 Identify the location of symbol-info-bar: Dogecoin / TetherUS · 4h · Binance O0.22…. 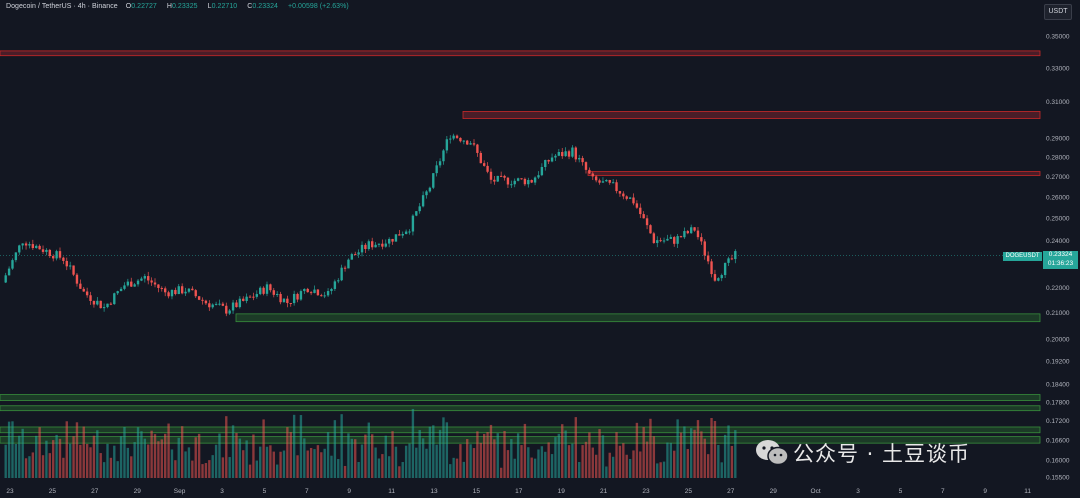
(179, 6).